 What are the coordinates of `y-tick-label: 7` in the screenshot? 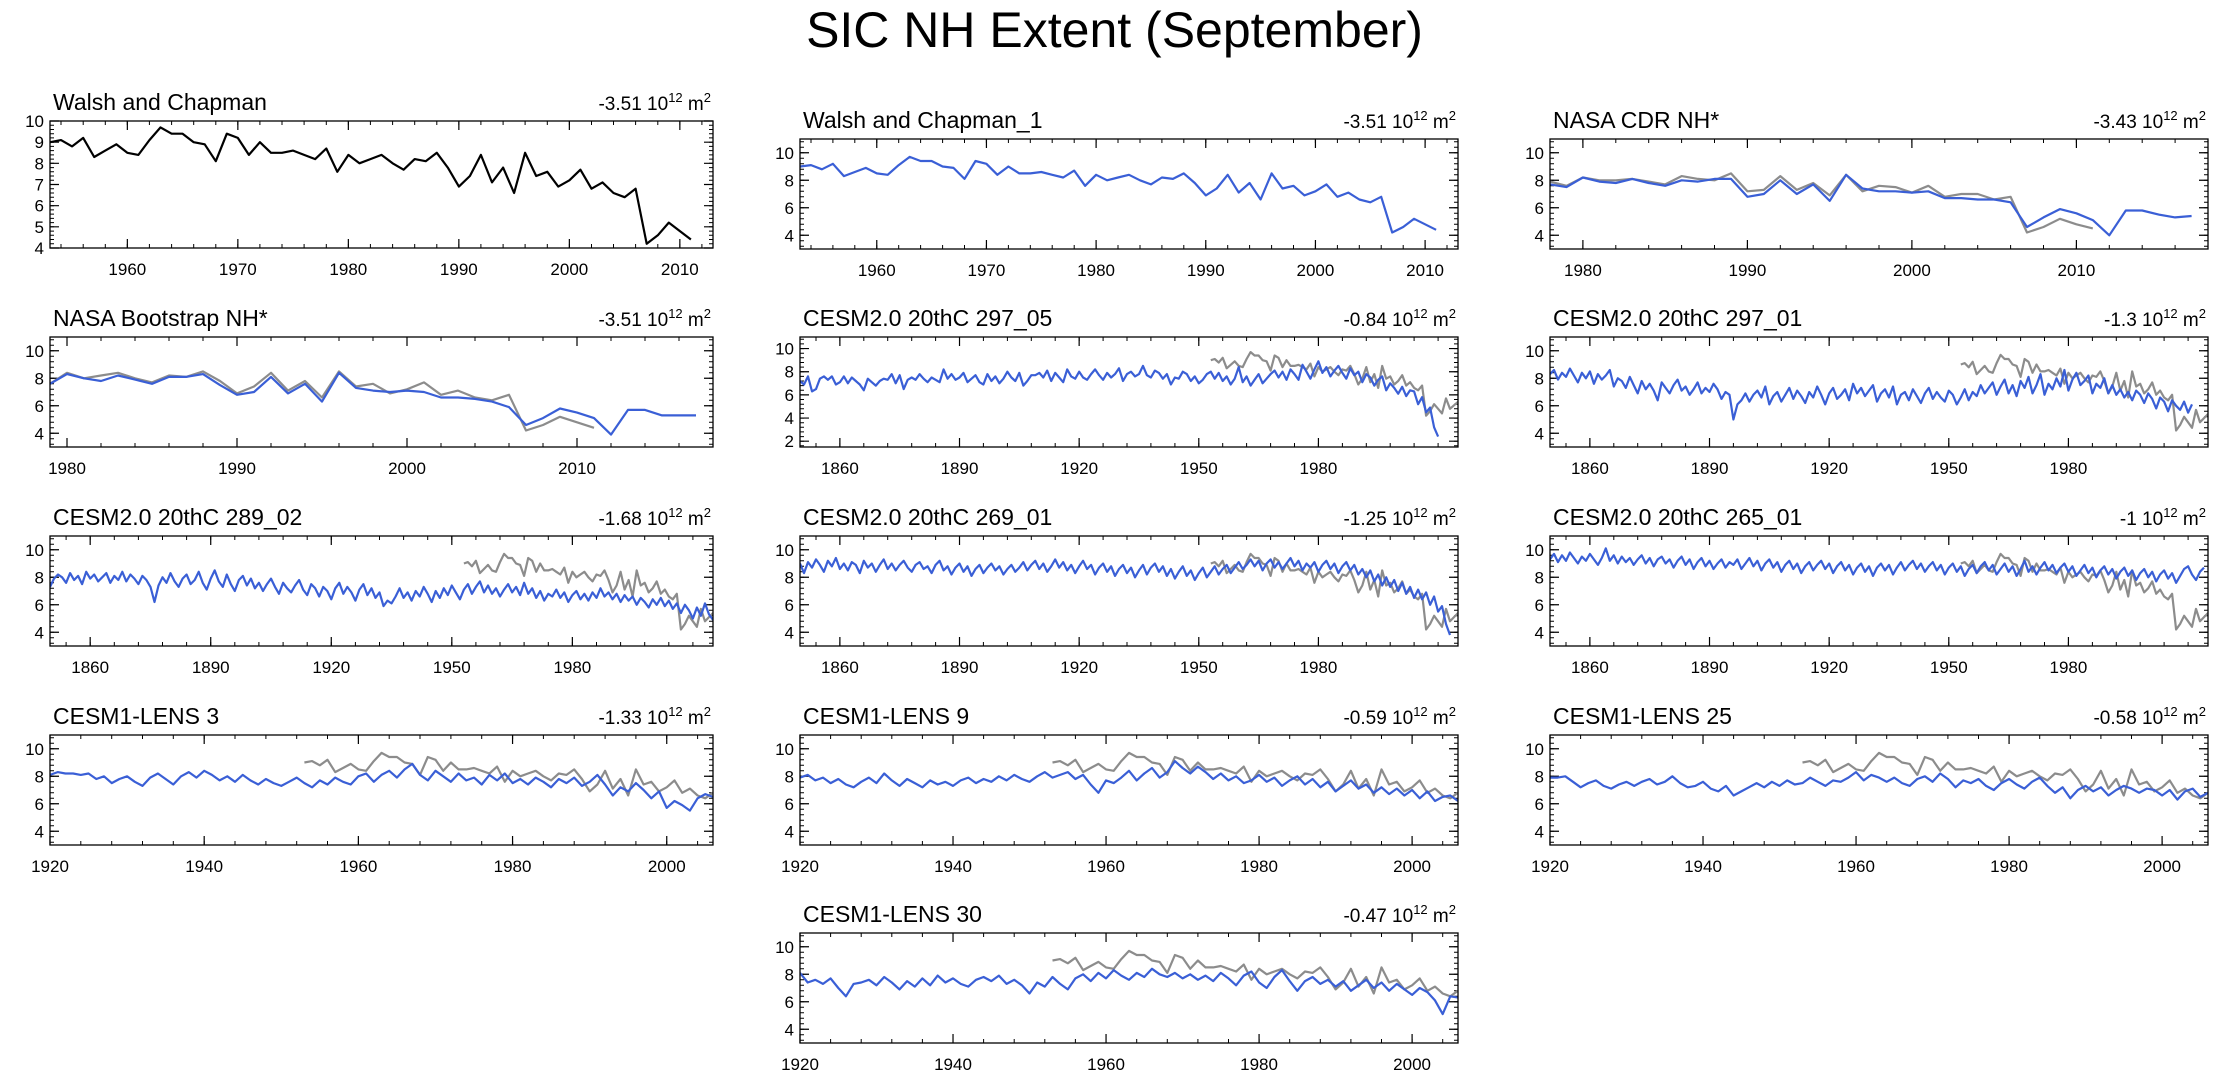 It's located at (39, 185).